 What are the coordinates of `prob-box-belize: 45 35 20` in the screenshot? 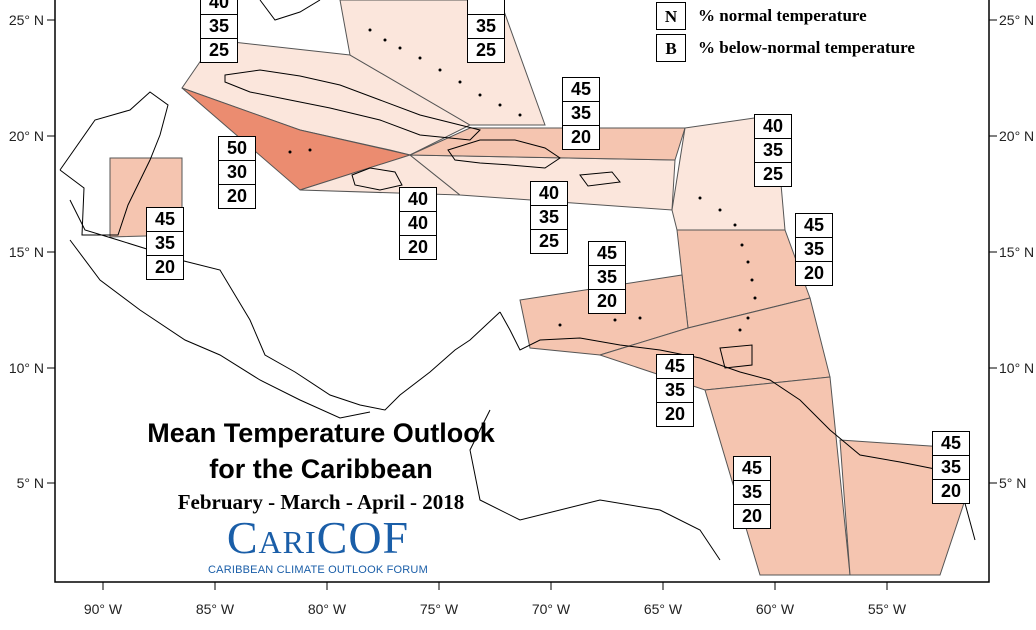 It's located at (165, 243).